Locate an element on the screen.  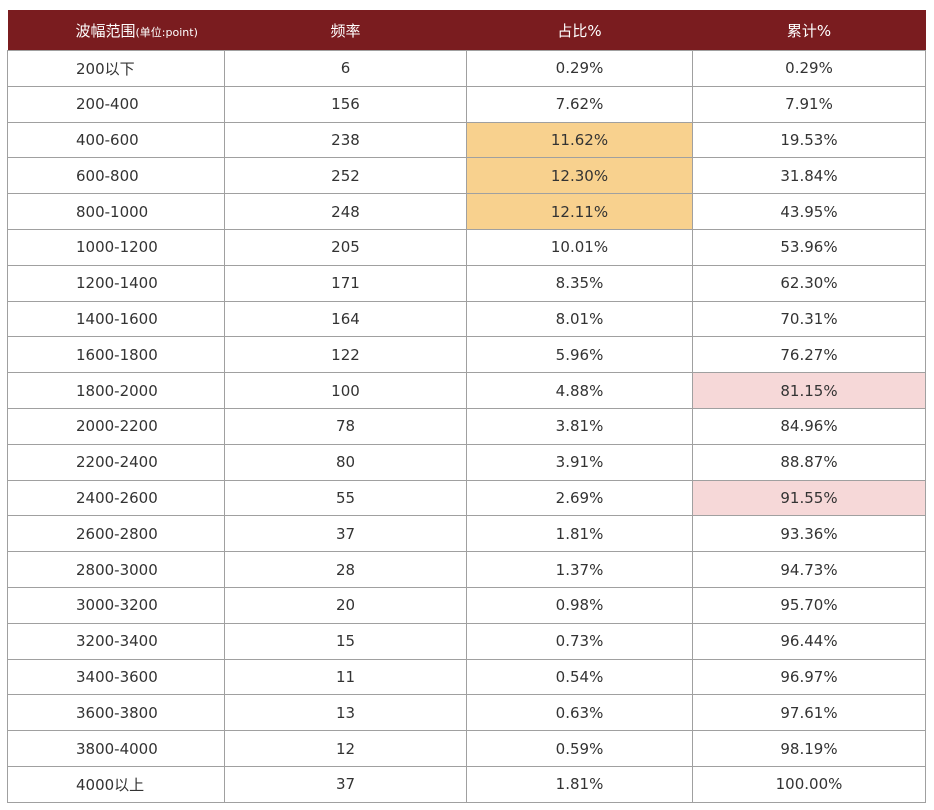
range-cell: 2800-3000 is located at coordinates (116, 569).